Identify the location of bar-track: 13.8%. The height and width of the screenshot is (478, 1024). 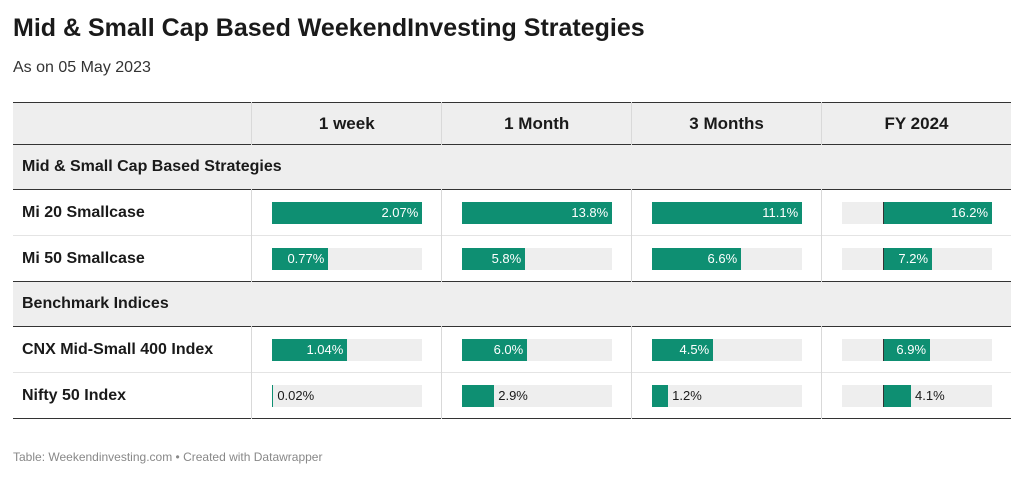
(537, 212).